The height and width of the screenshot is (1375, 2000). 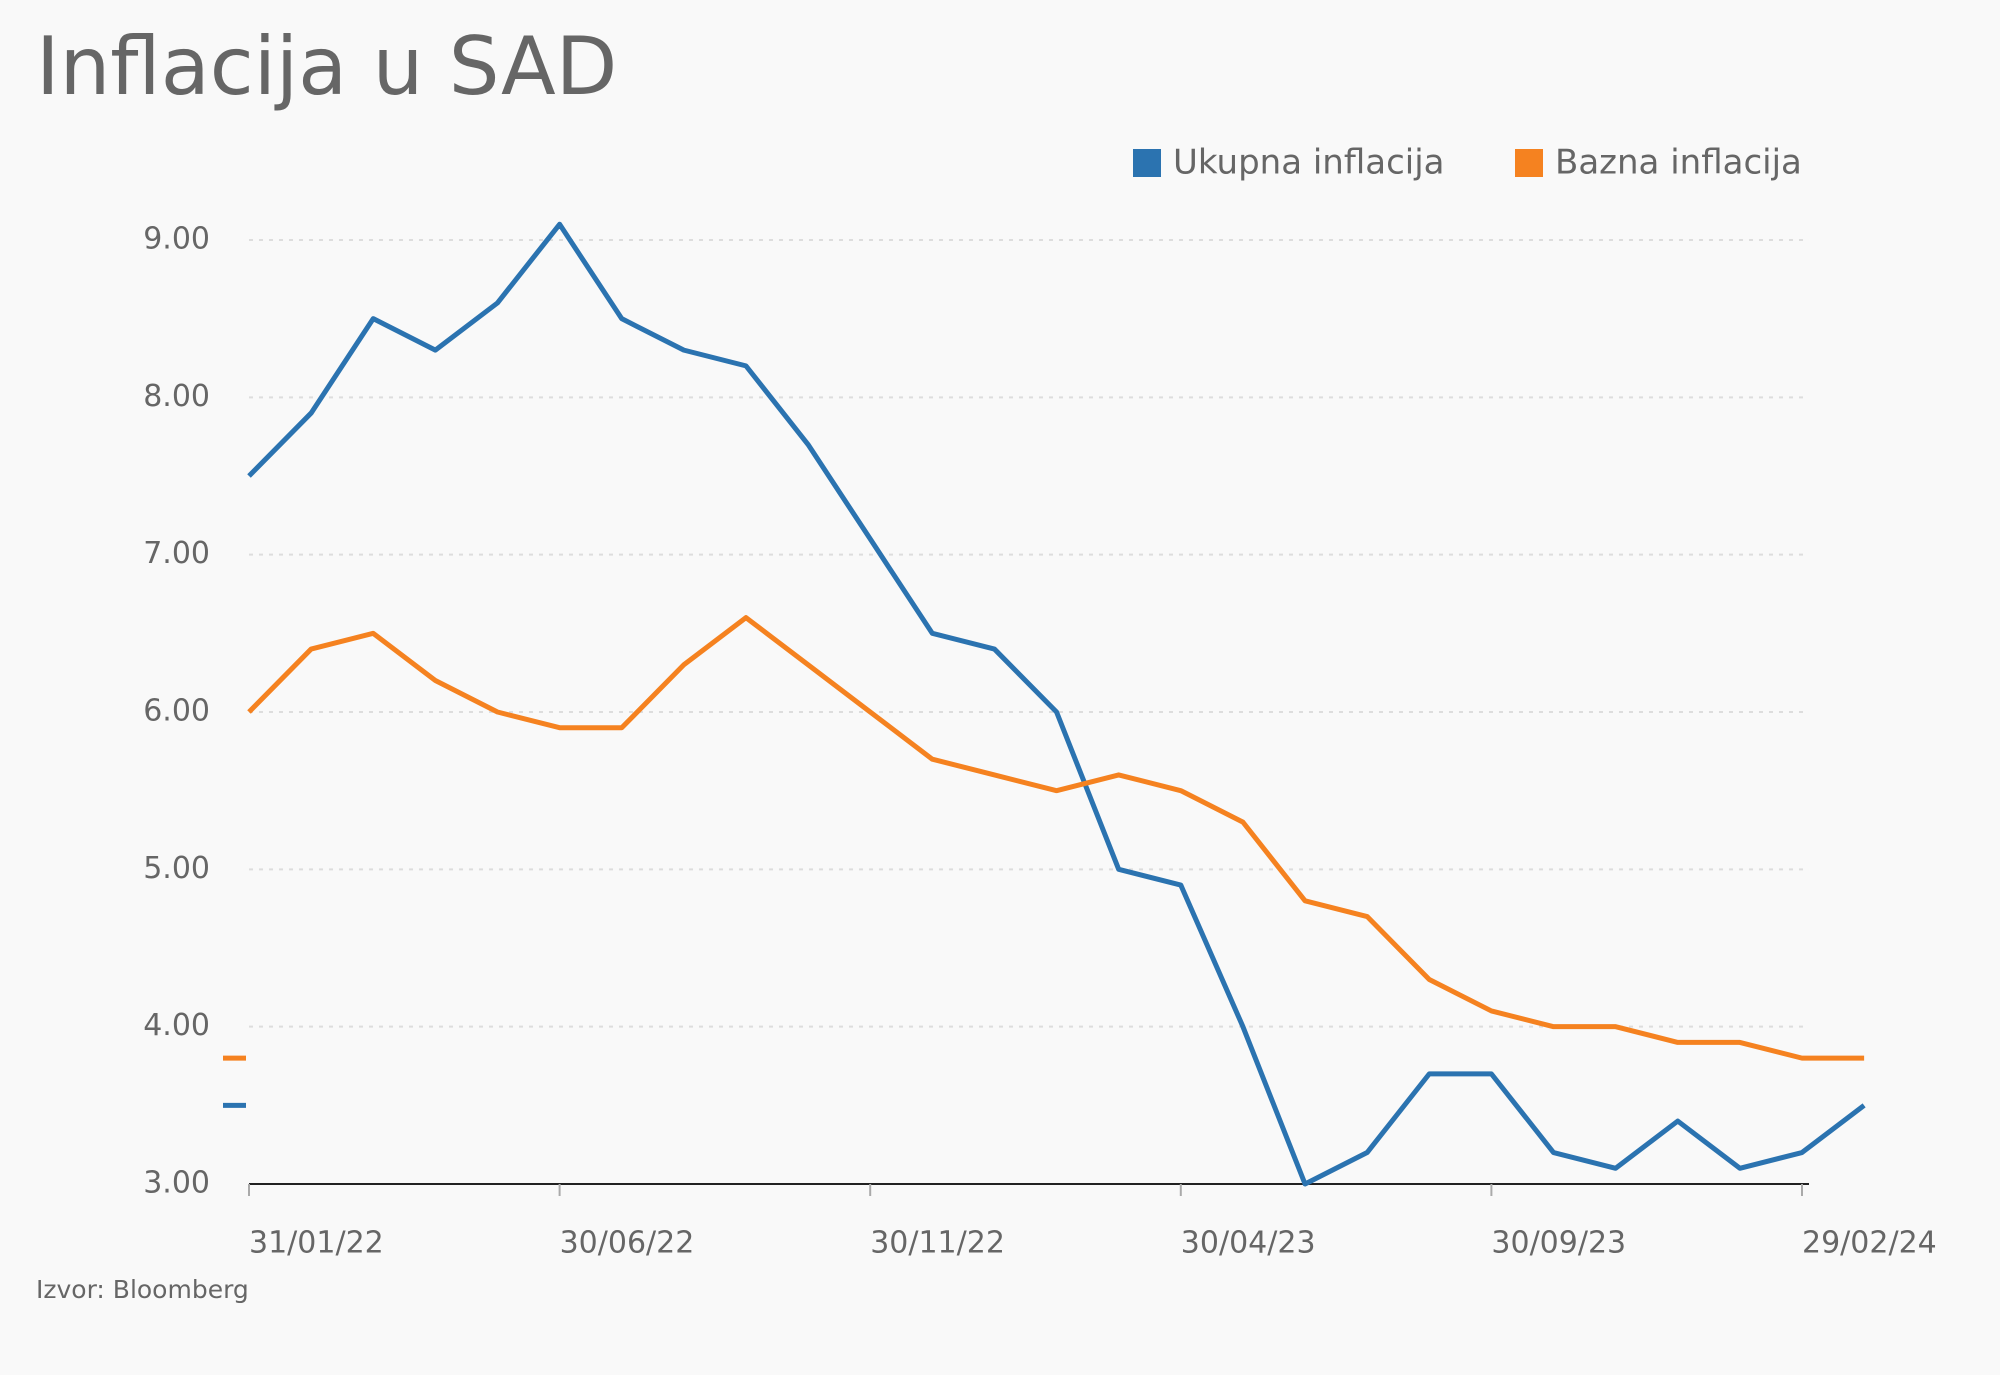 I want to click on y-tick-label: 3.00, so click(x=176, y=1183).